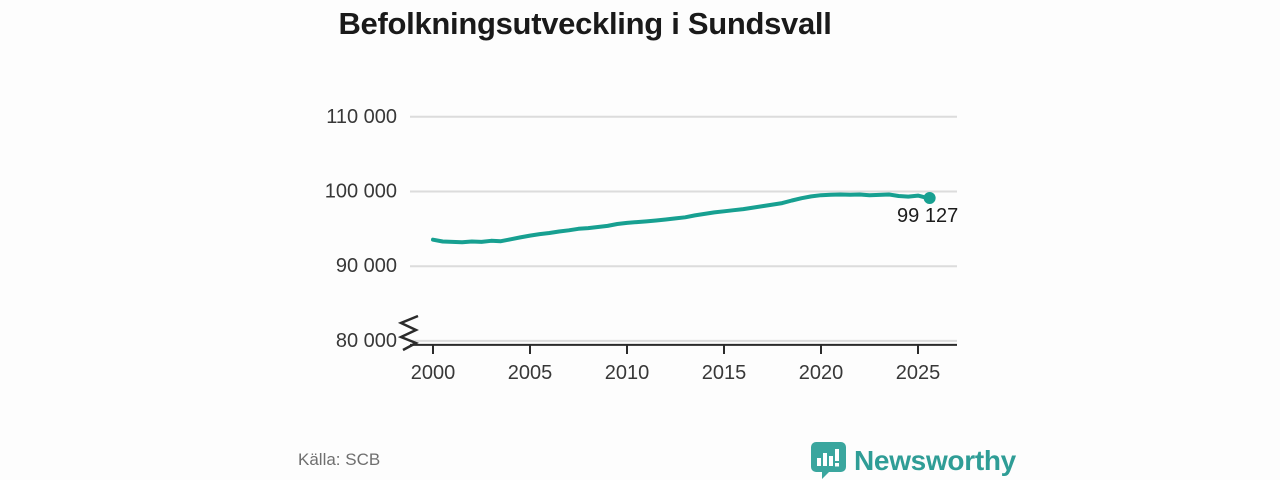 Image resolution: width=1280 pixels, height=480 pixels. What do you see at coordinates (408, 333) in the screenshot?
I see `axis-break-icon` at bounding box center [408, 333].